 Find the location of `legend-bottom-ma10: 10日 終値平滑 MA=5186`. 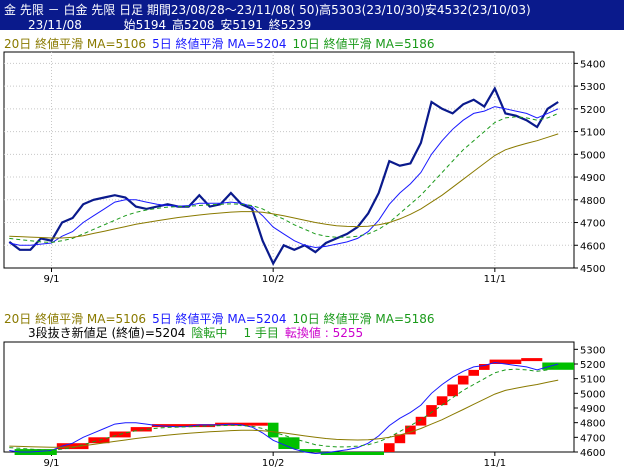

legend-bottom-ma10: 10日 終値平滑 MA=5186 is located at coordinates (363, 319).